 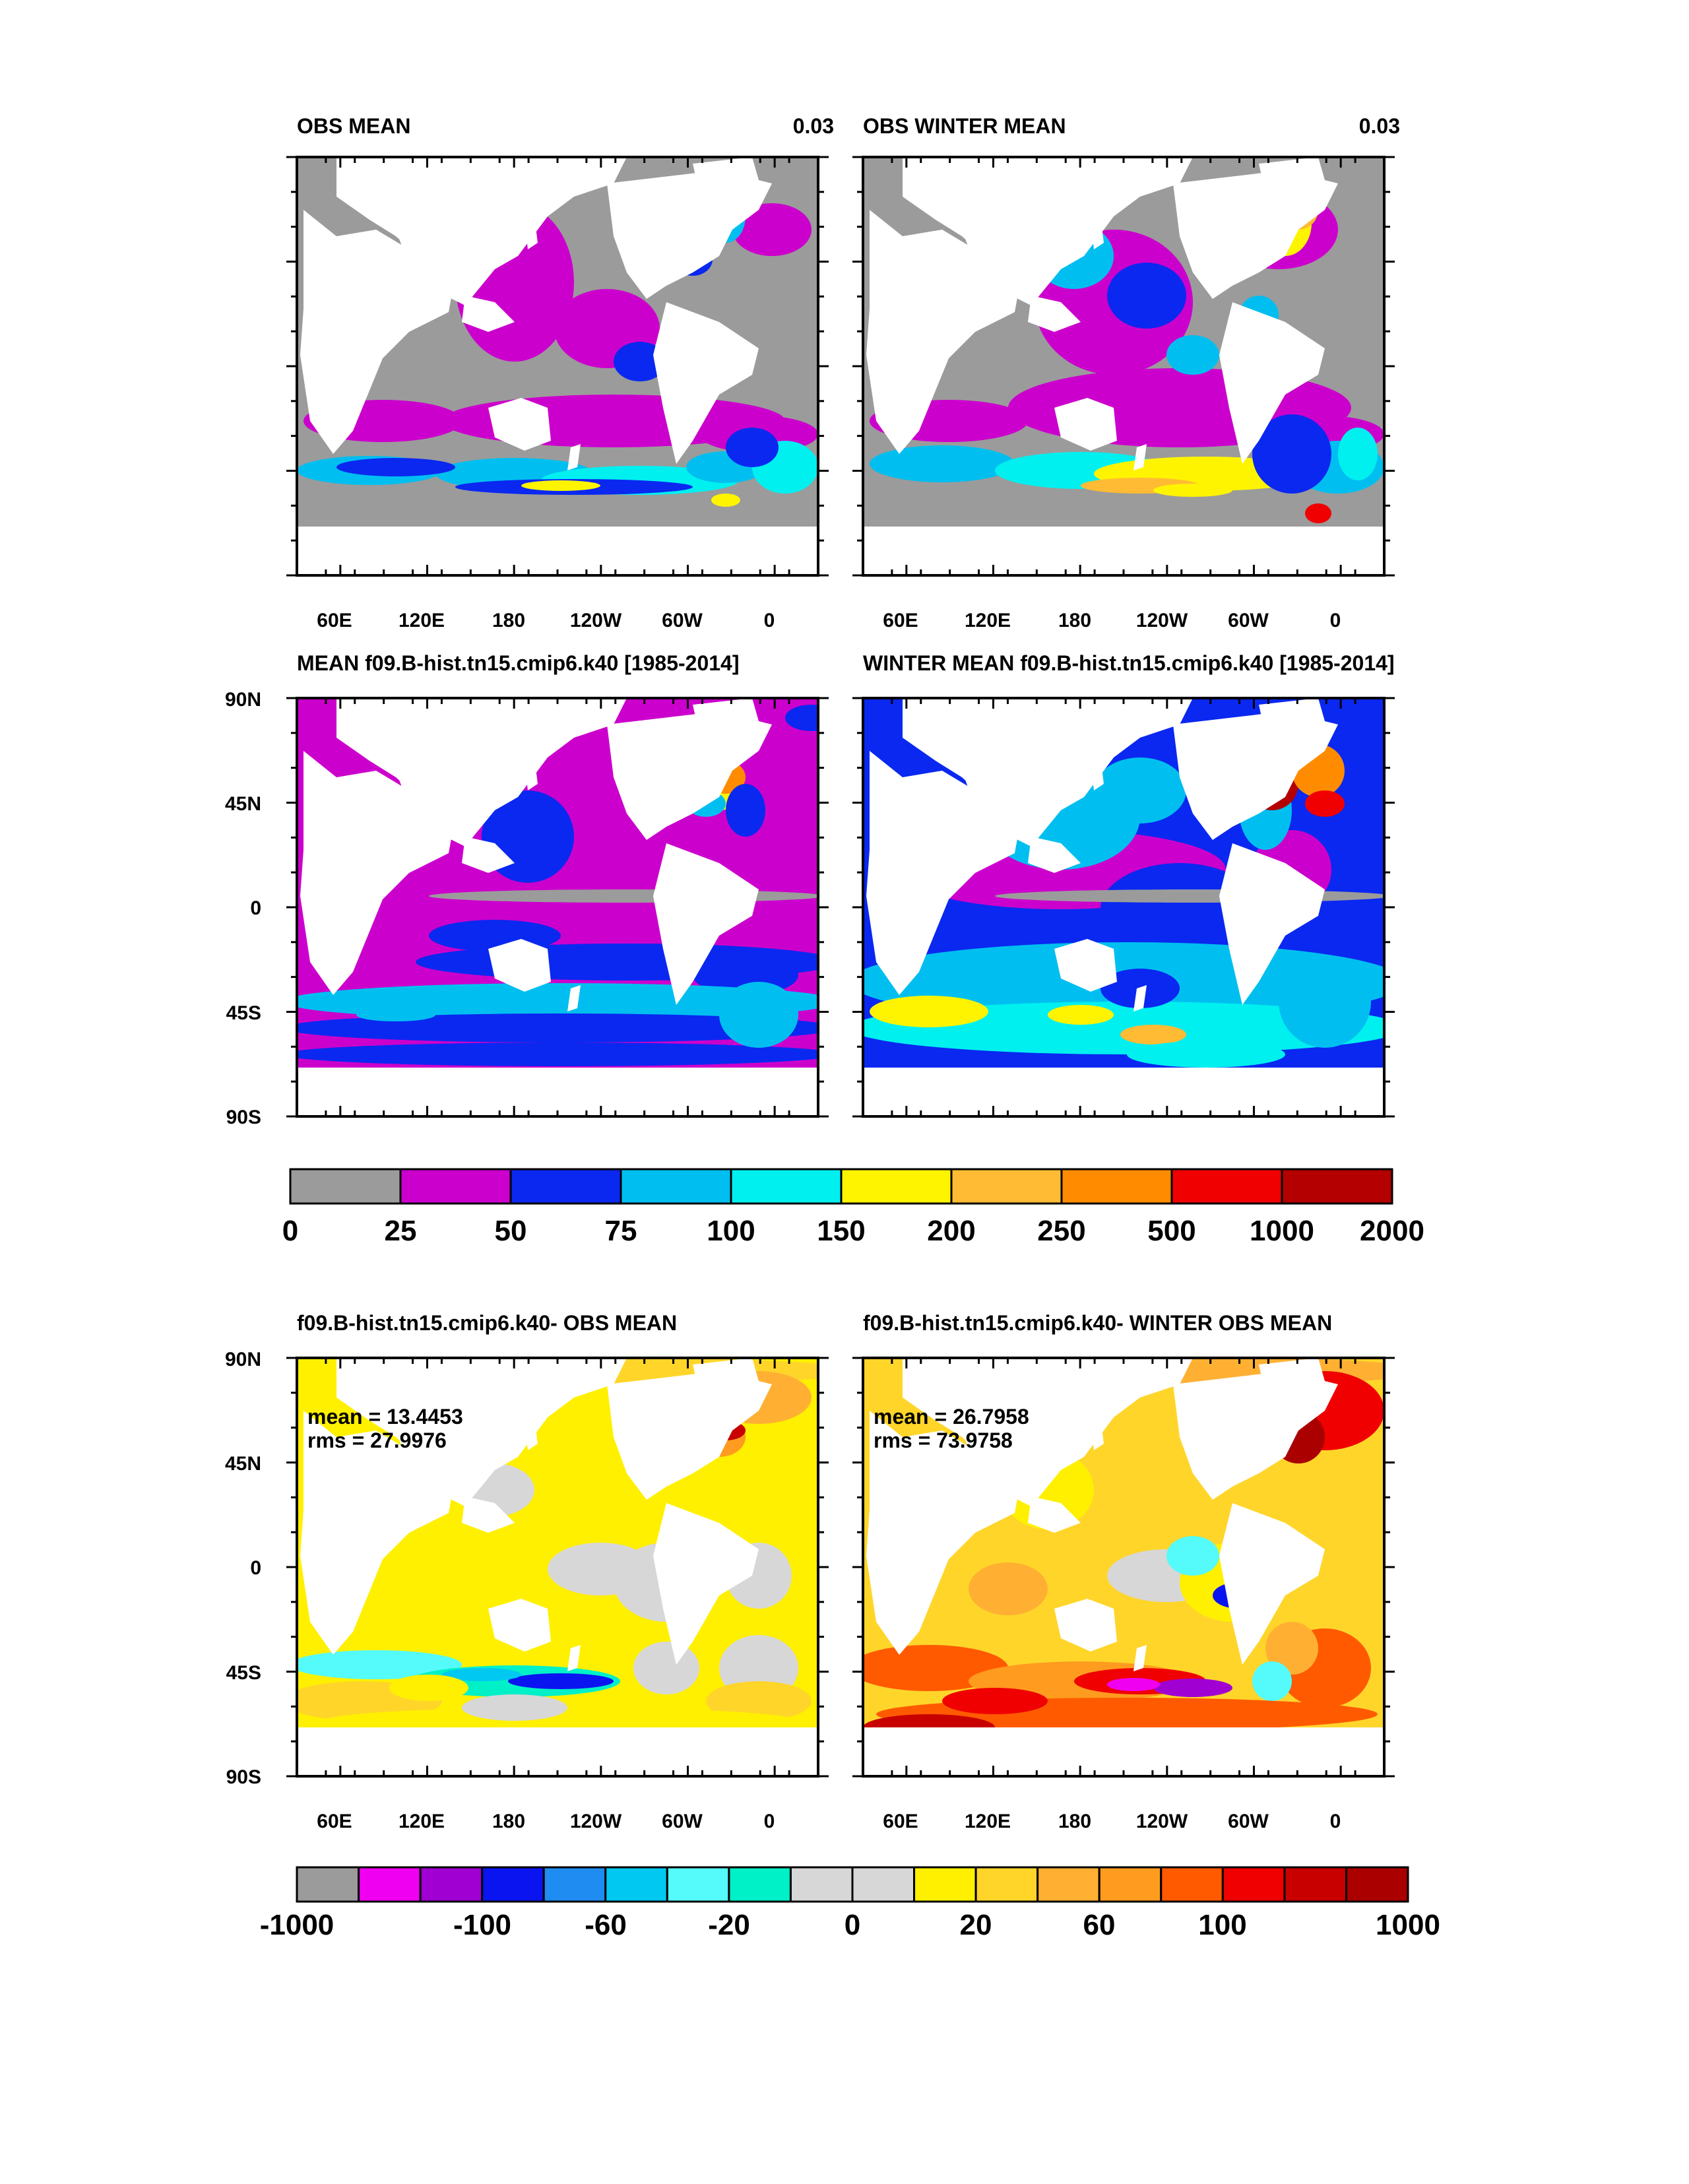 What do you see at coordinates (769, 1821) in the screenshot?
I see `lon-label: 0` at bounding box center [769, 1821].